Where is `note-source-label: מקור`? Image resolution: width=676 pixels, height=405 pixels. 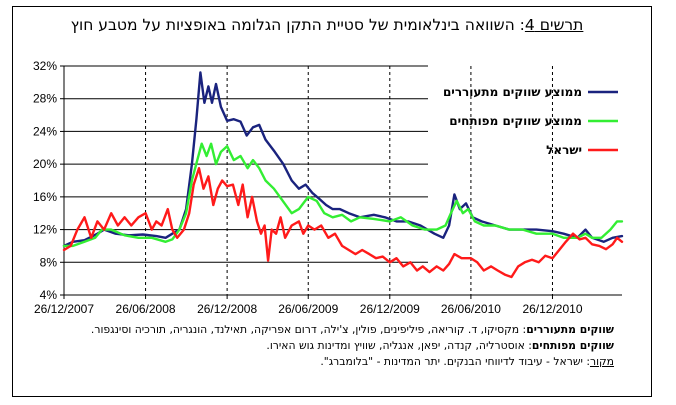 note-source-label: מקור is located at coordinates (601, 361).